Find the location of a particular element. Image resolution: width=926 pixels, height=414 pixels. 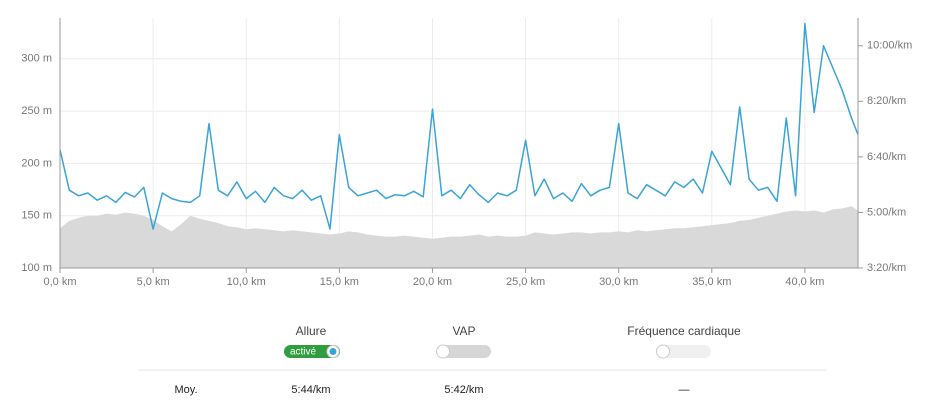

toggle-state: activé is located at coordinates (303, 352).